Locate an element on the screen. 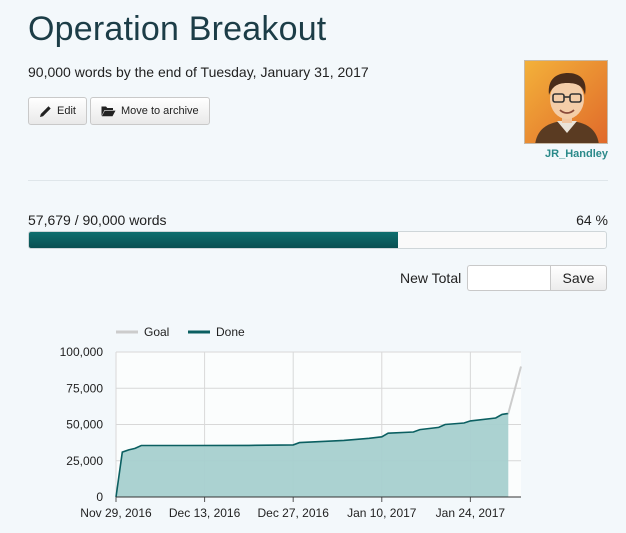 The image size is (626, 533). done-line is located at coordinates (312, 455).